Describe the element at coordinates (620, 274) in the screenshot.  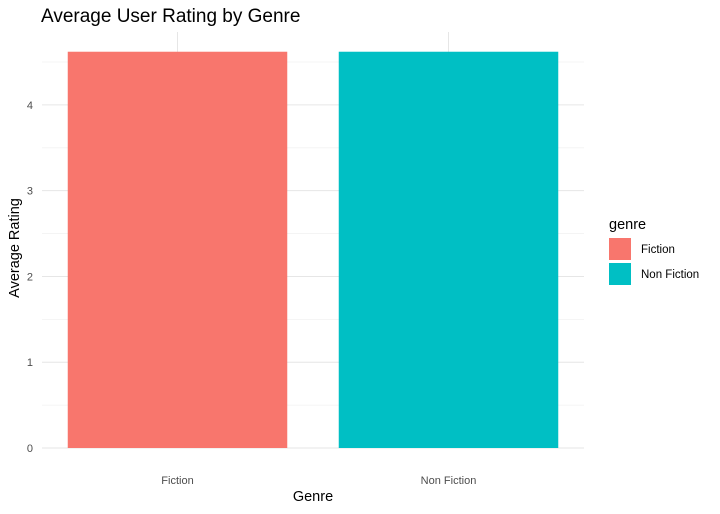
I see `legend-key-non-fiction` at that location.